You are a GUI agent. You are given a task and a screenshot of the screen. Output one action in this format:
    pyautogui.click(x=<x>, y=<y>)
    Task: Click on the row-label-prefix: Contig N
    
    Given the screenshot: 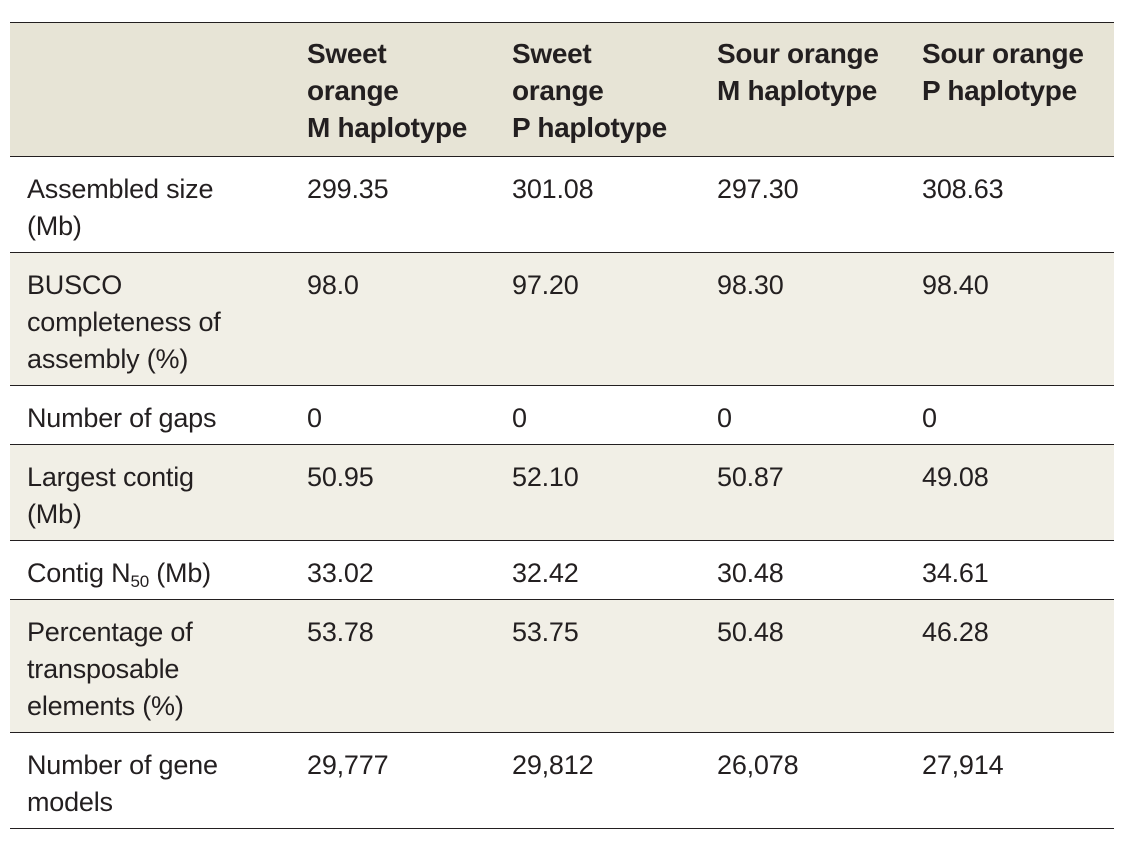 What is the action you would take?
    pyautogui.click(x=79, y=573)
    